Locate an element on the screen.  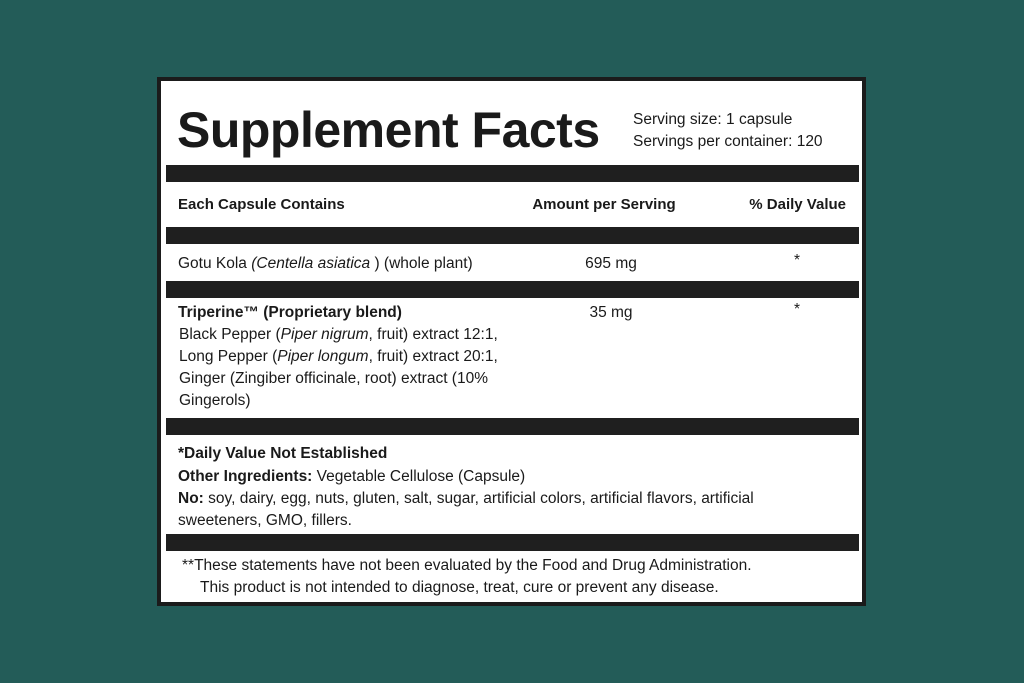
text: Long Pepper ( is located at coordinates (228, 356).